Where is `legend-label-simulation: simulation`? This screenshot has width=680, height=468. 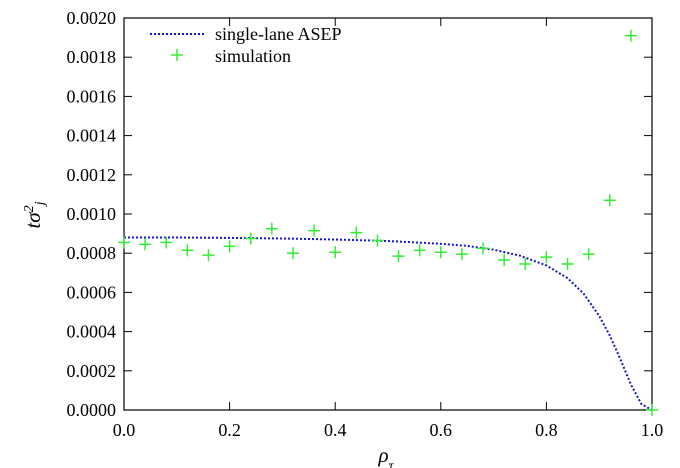
legend-label-simulation: simulation is located at coordinates (253, 56).